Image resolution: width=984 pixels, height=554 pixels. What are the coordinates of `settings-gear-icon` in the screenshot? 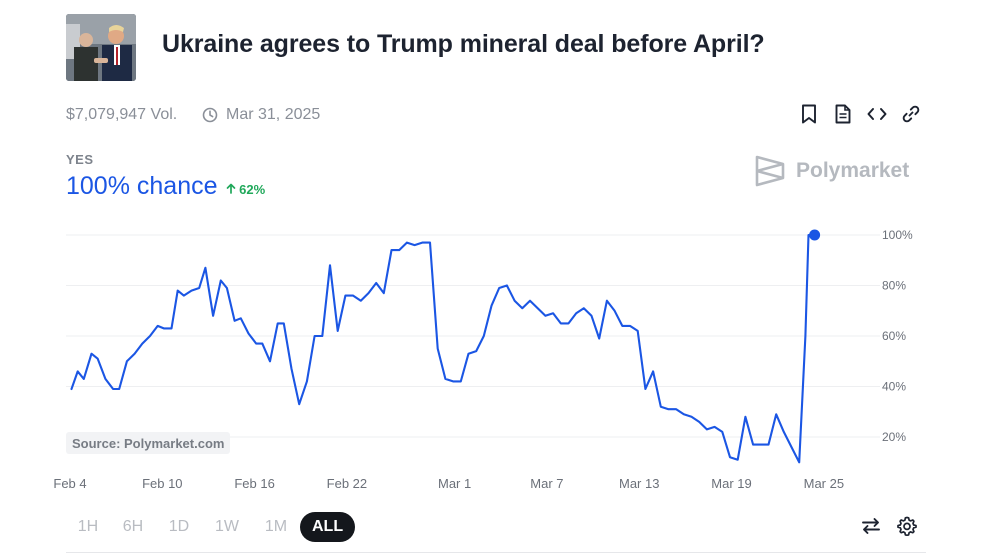 It's located at (907, 526).